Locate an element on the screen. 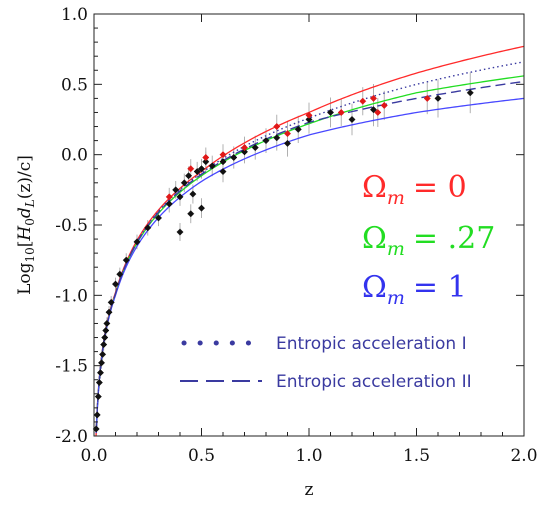 Image resolution: width=558 pixels, height=506 pixels. omega-label-1: Ωm = 1 is located at coordinates (414, 289).